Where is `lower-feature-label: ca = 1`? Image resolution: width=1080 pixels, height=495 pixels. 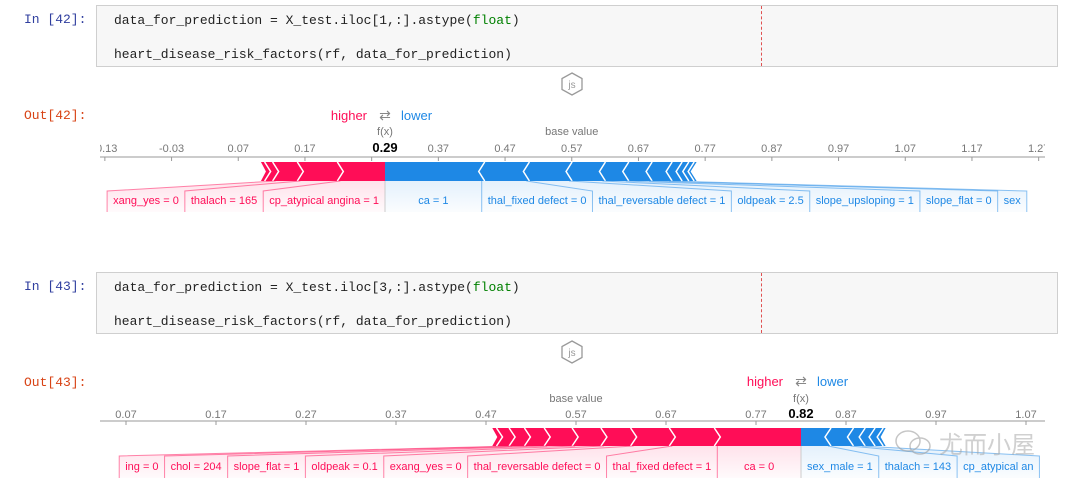
lower-feature-label: ca = 1 is located at coordinates (433, 201).